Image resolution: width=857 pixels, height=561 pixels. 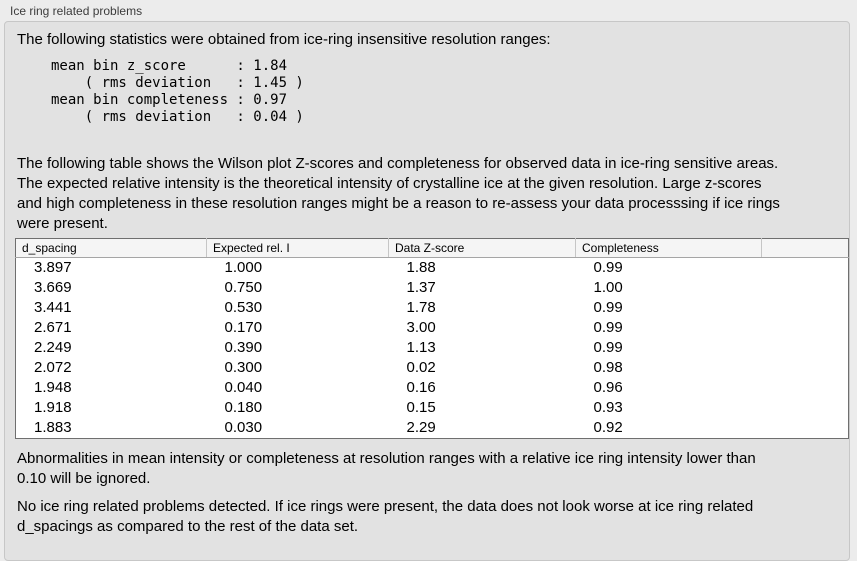 What do you see at coordinates (608, 407) in the screenshot?
I see `cell-completeness: 0.93` at bounding box center [608, 407].